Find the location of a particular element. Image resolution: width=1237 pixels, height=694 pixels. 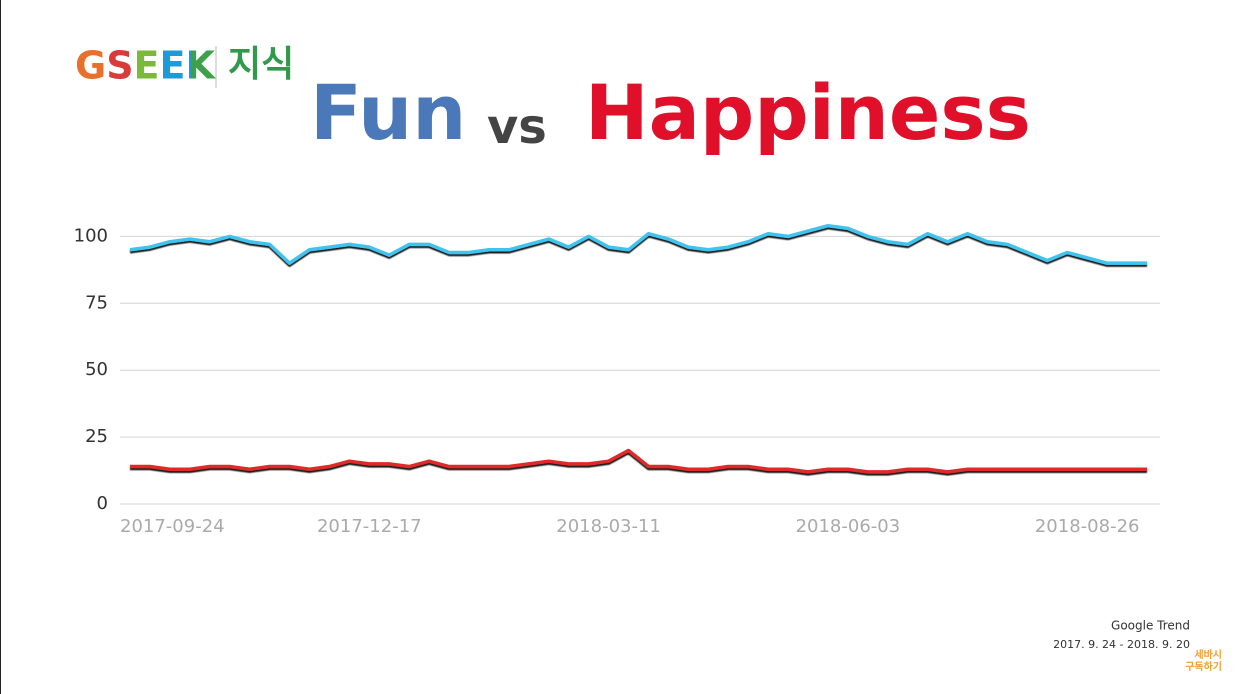

x-tick-label: 2017-09-24 is located at coordinates (172, 526).